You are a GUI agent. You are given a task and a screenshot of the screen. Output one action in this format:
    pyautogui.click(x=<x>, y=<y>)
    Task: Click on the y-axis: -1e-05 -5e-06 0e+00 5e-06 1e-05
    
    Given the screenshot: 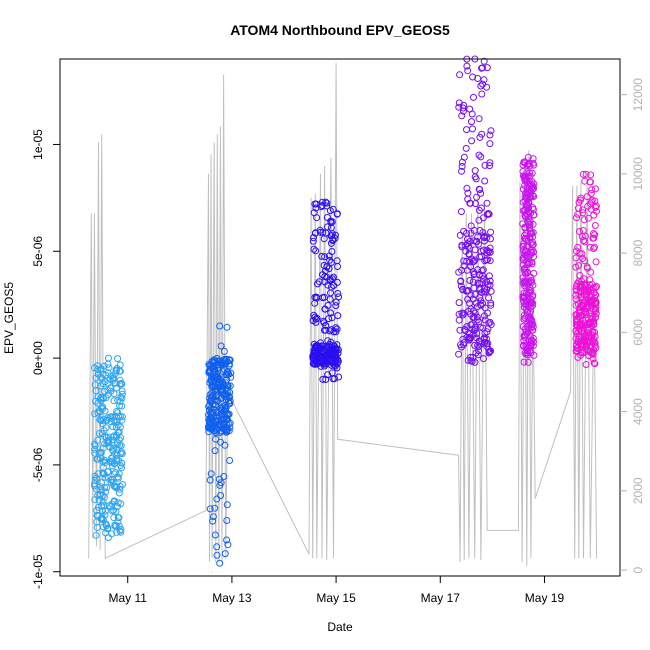 What is the action you would take?
    pyautogui.click(x=45, y=359)
    